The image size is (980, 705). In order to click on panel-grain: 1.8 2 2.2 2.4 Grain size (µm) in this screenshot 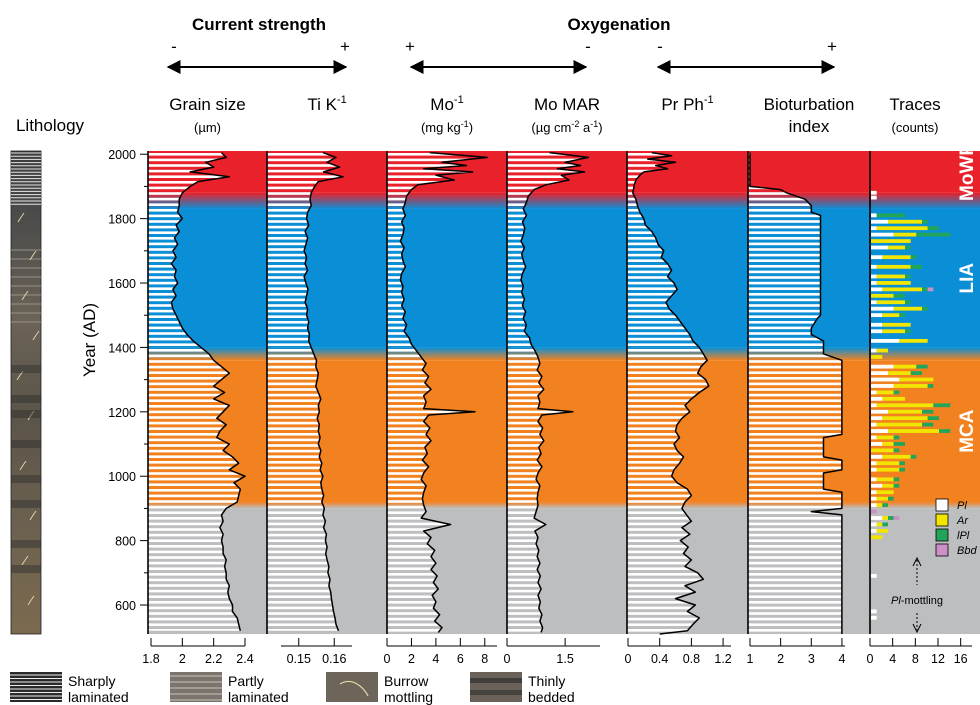, I will do `click(204, 380)`.